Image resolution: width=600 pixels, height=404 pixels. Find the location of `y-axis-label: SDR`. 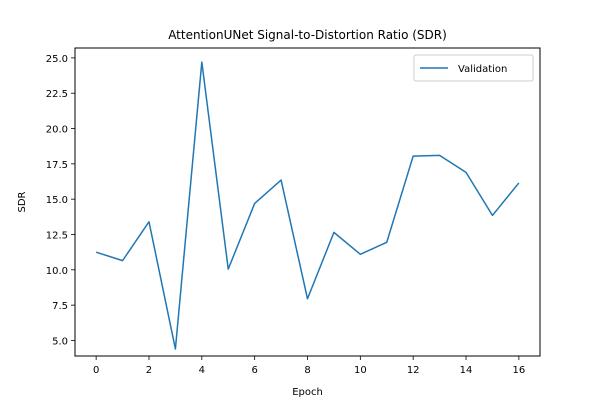

y-axis-label: SDR is located at coordinates (22, 201).